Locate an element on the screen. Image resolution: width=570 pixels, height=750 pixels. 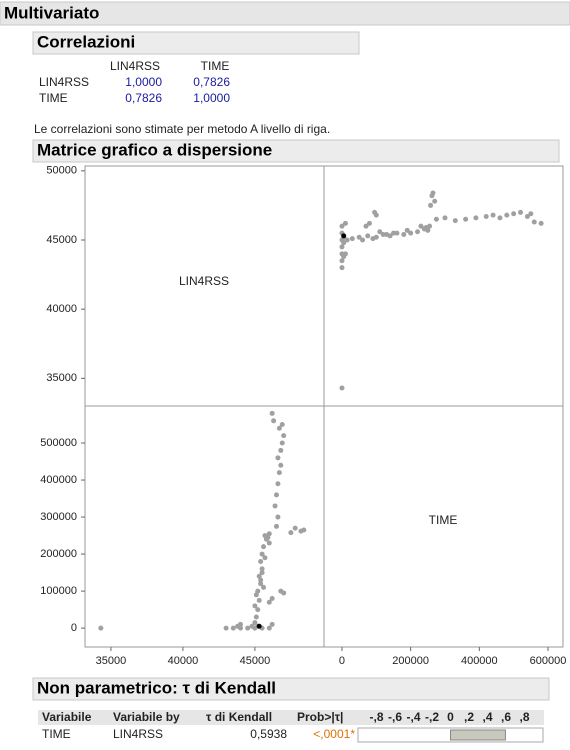
cell: 0,7826 is located at coordinates (143, 98).